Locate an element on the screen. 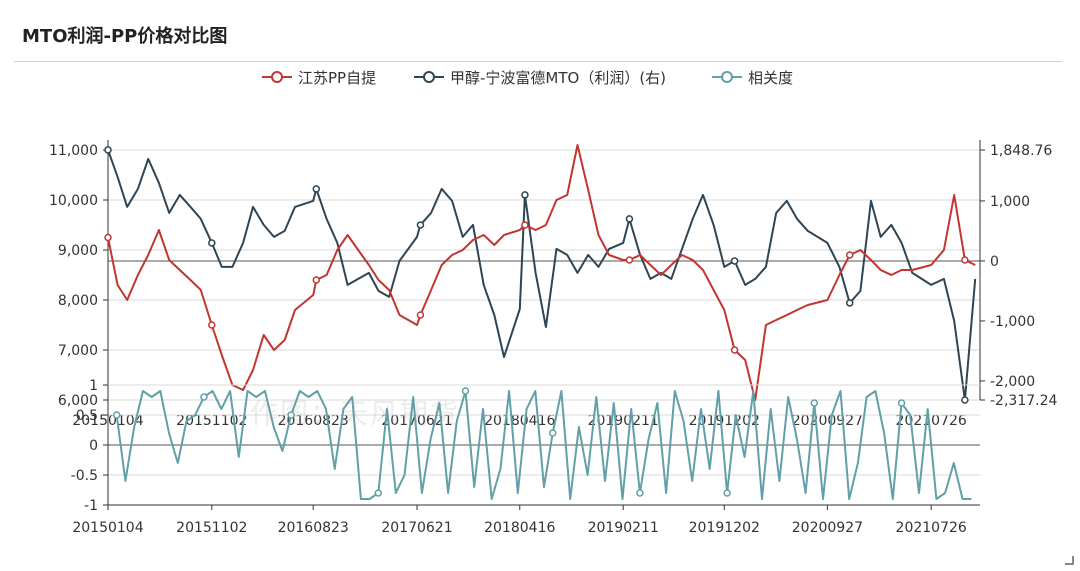 The image size is (1080, 571). legend-item-pp: 江苏PP自提 is located at coordinates (319, 77).